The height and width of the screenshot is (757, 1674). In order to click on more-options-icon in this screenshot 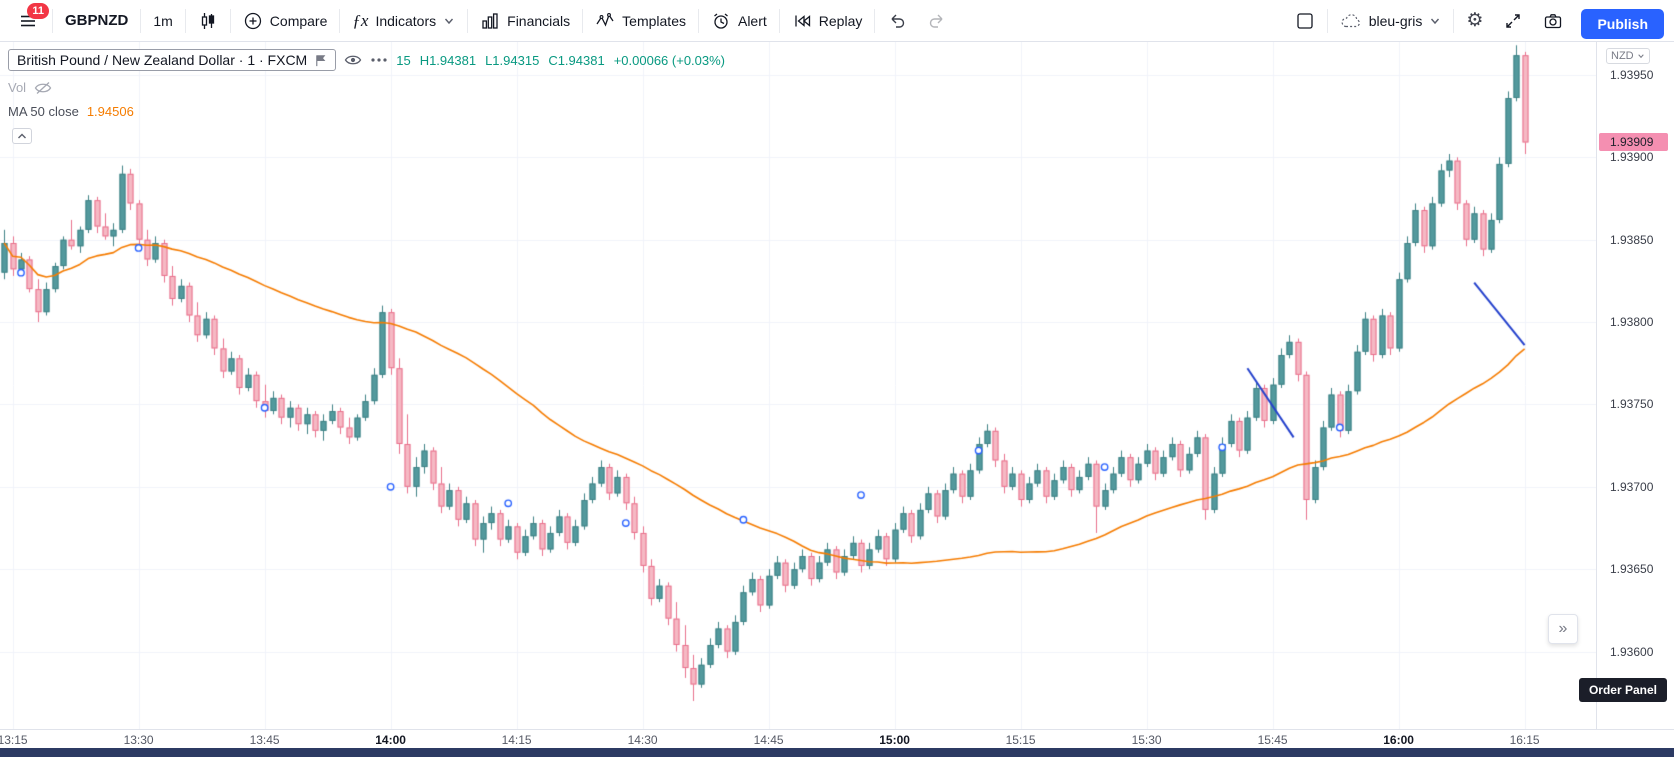, I will do `click(379, 60)`.